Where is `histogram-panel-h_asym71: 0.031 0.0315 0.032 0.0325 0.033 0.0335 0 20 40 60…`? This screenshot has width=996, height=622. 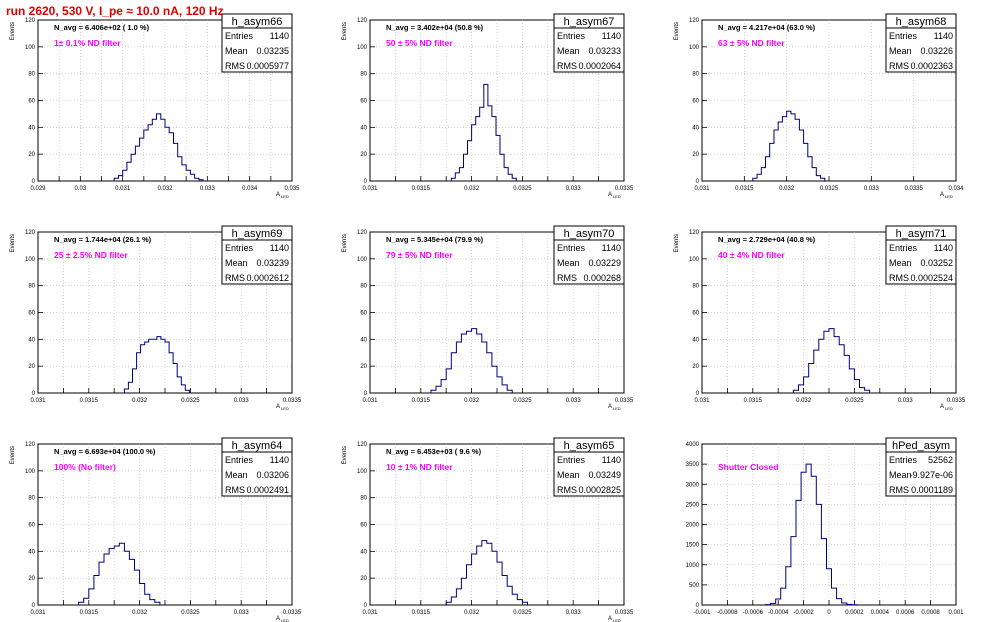
histogram-panel-h_asym71: 0.031 0.0315 0.032 0.0325 0.033 0.0335 0 20 40 60… is located at coordinates (820, 318).